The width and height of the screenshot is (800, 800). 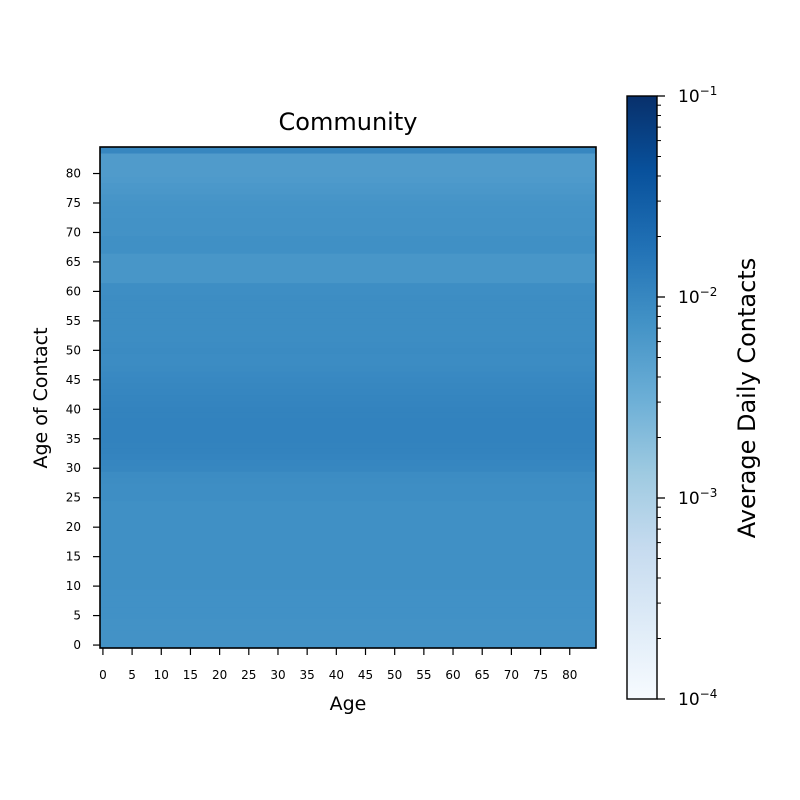 I want to click on x-axis-label: Age, so click(x=348, y=704).